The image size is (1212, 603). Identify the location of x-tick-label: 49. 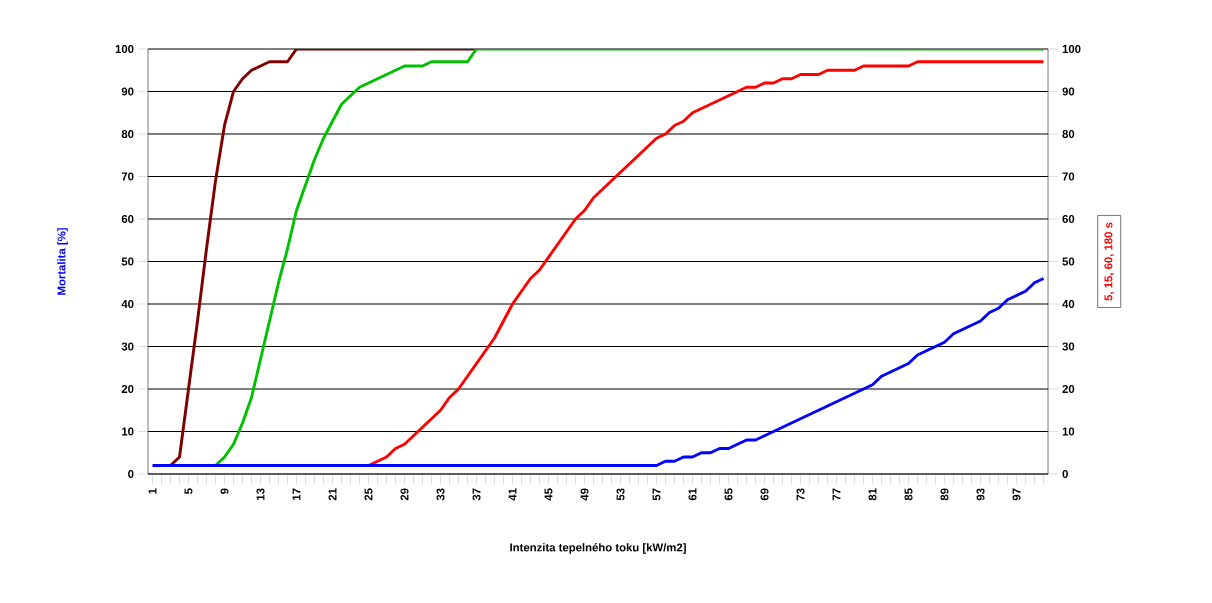
(584, 494).